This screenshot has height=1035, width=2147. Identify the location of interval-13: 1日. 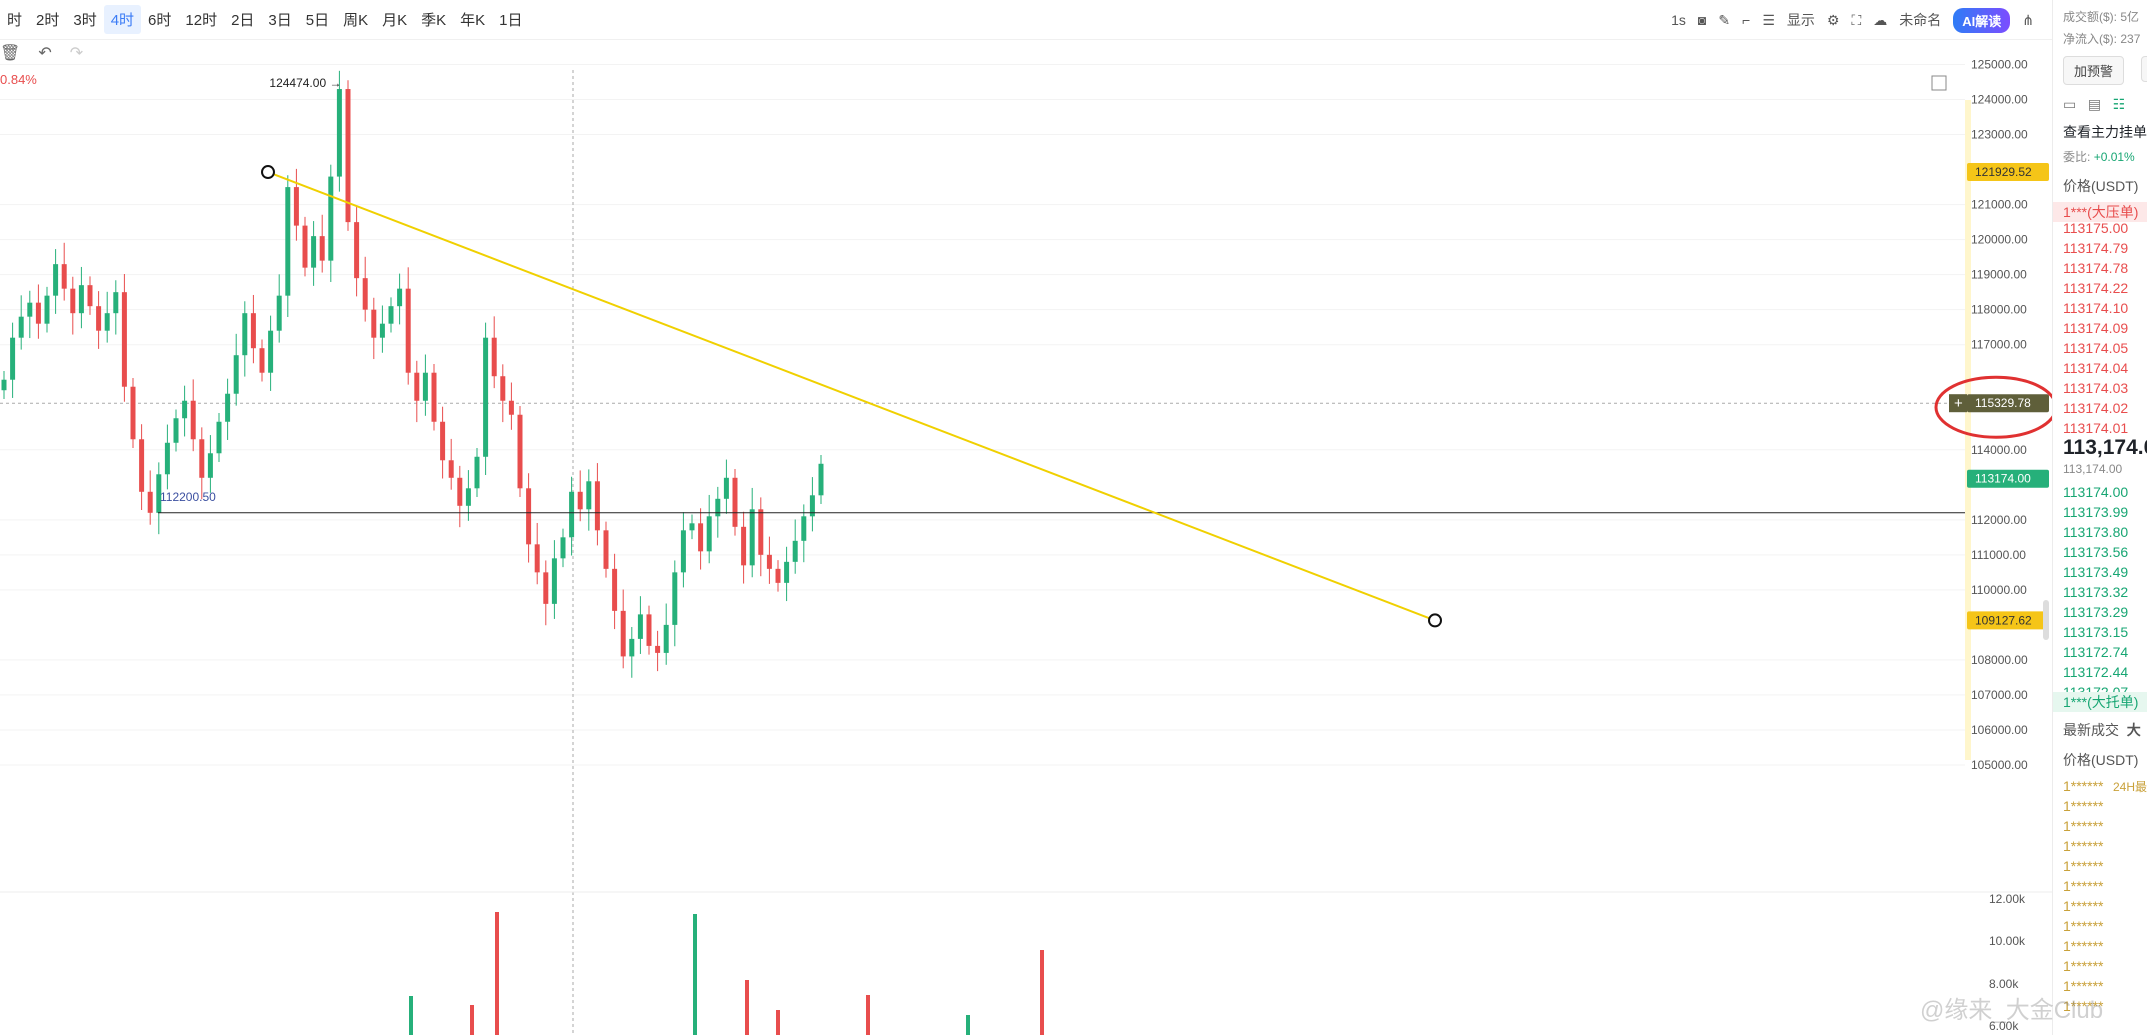
(511, 20).